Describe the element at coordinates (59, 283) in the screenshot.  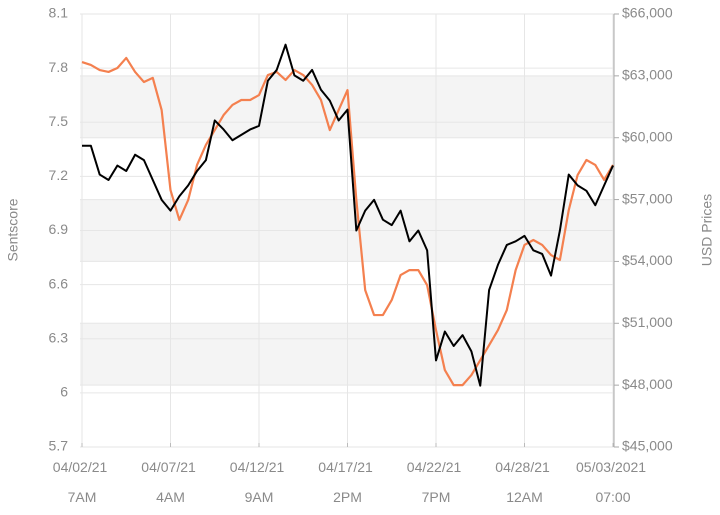
I see `y-tick-label: 6.6` at that location.